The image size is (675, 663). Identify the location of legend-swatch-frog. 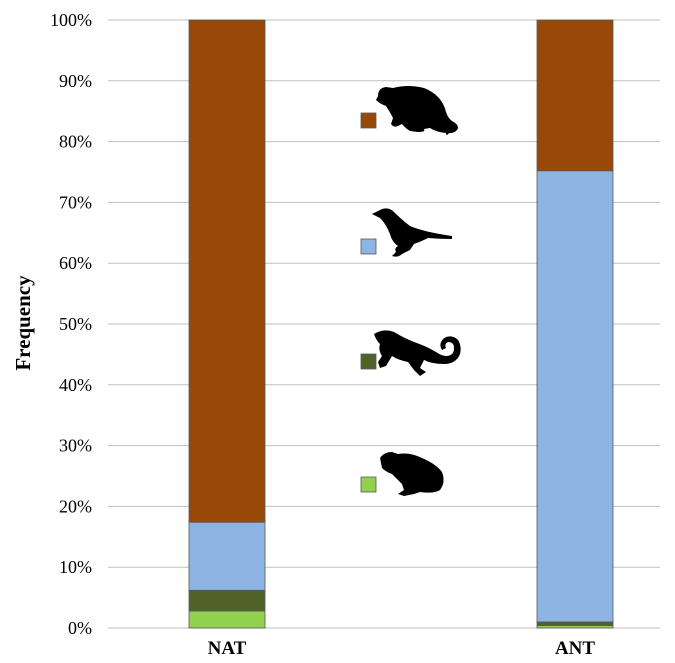
(368, 484).